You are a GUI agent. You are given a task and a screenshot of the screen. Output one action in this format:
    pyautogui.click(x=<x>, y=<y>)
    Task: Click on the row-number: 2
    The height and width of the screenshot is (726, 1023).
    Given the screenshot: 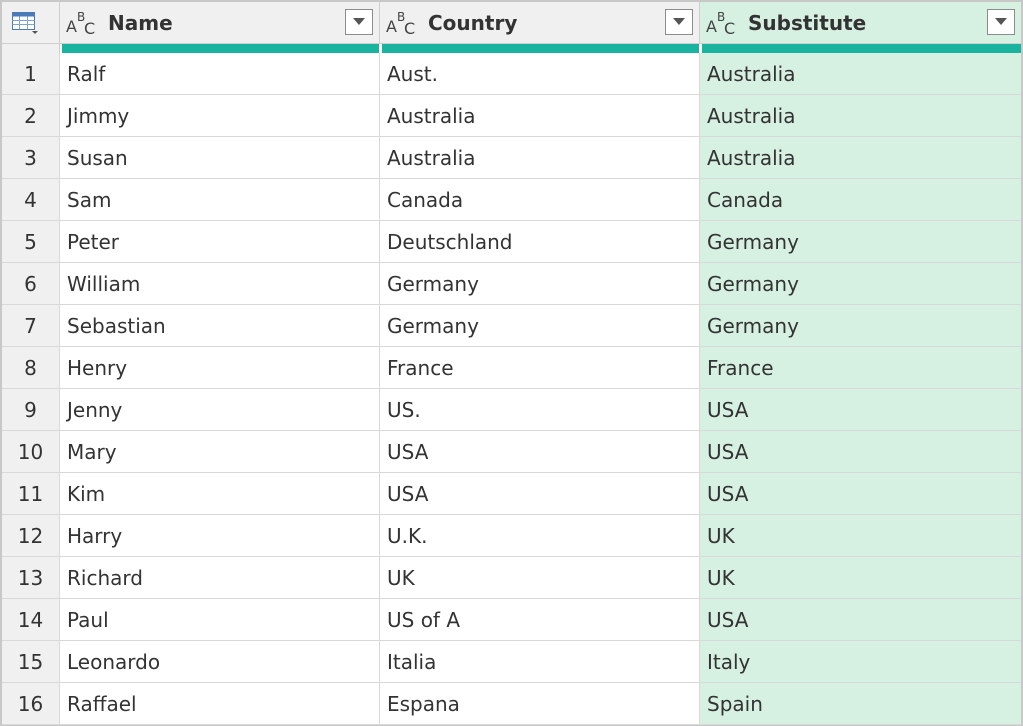 What is the action you would take?
    pyautogui.click(x=31, y=116)
    